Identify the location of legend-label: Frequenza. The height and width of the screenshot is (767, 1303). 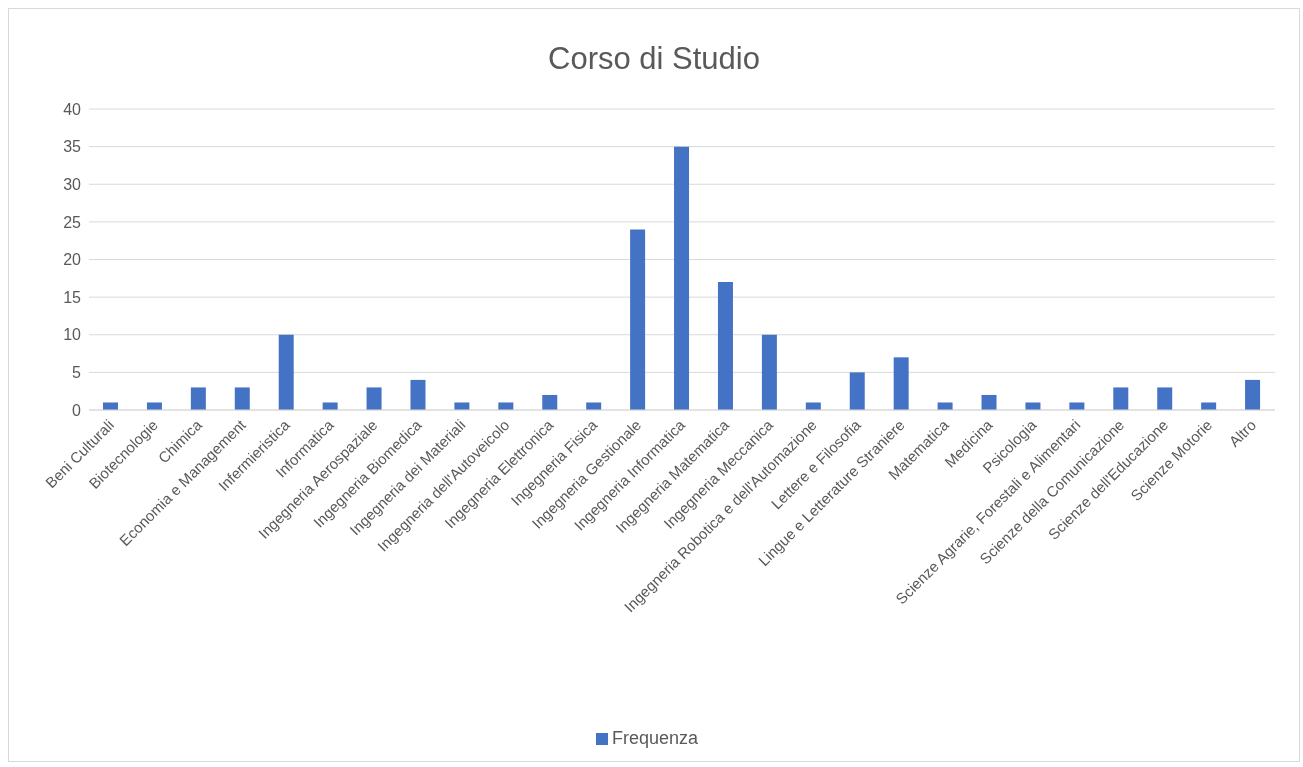
(655, 738).